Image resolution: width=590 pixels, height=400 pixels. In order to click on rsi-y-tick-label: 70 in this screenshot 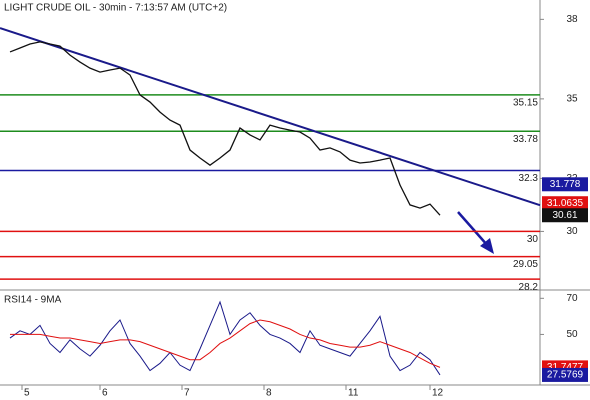, I will do `click(572, 298)`.